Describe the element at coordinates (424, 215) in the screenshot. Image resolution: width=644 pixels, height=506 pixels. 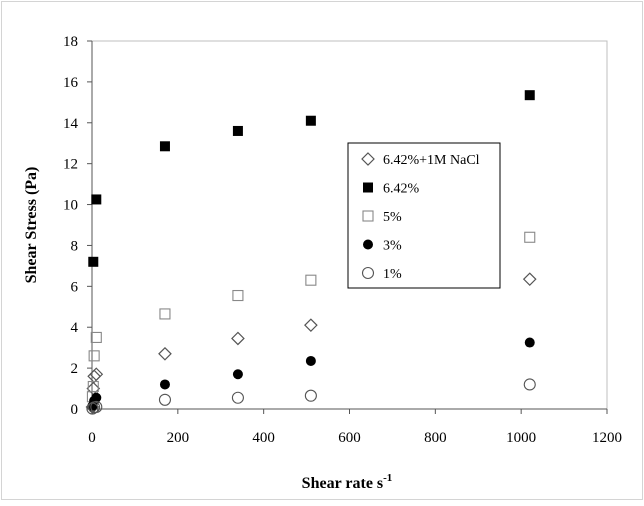
I see `legend: 6.42%+1M NaCl 6.42% 5% 3% 1%` at that location.